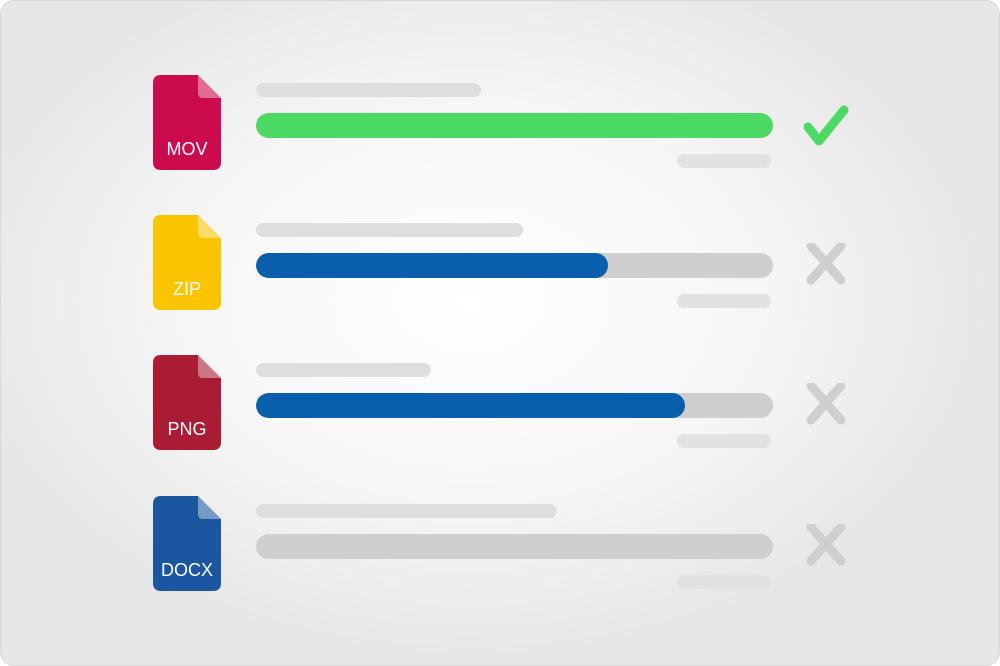 Image resolution: width=1000 pixels, height=666 pixels. I want to click on upload-row-docx: DOCX, so click(500, 544).